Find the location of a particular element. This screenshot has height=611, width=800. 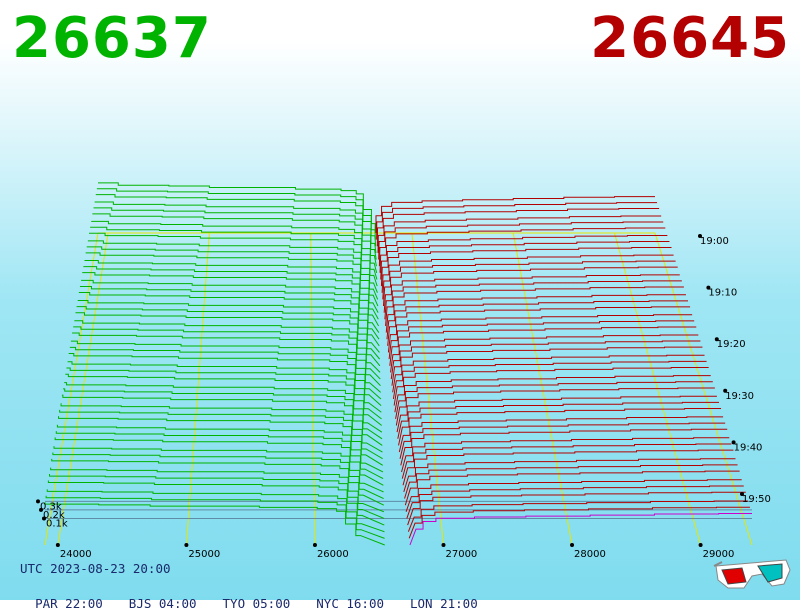

clock-bjs: BJS 04:00 is located at coordinates (162, 603).